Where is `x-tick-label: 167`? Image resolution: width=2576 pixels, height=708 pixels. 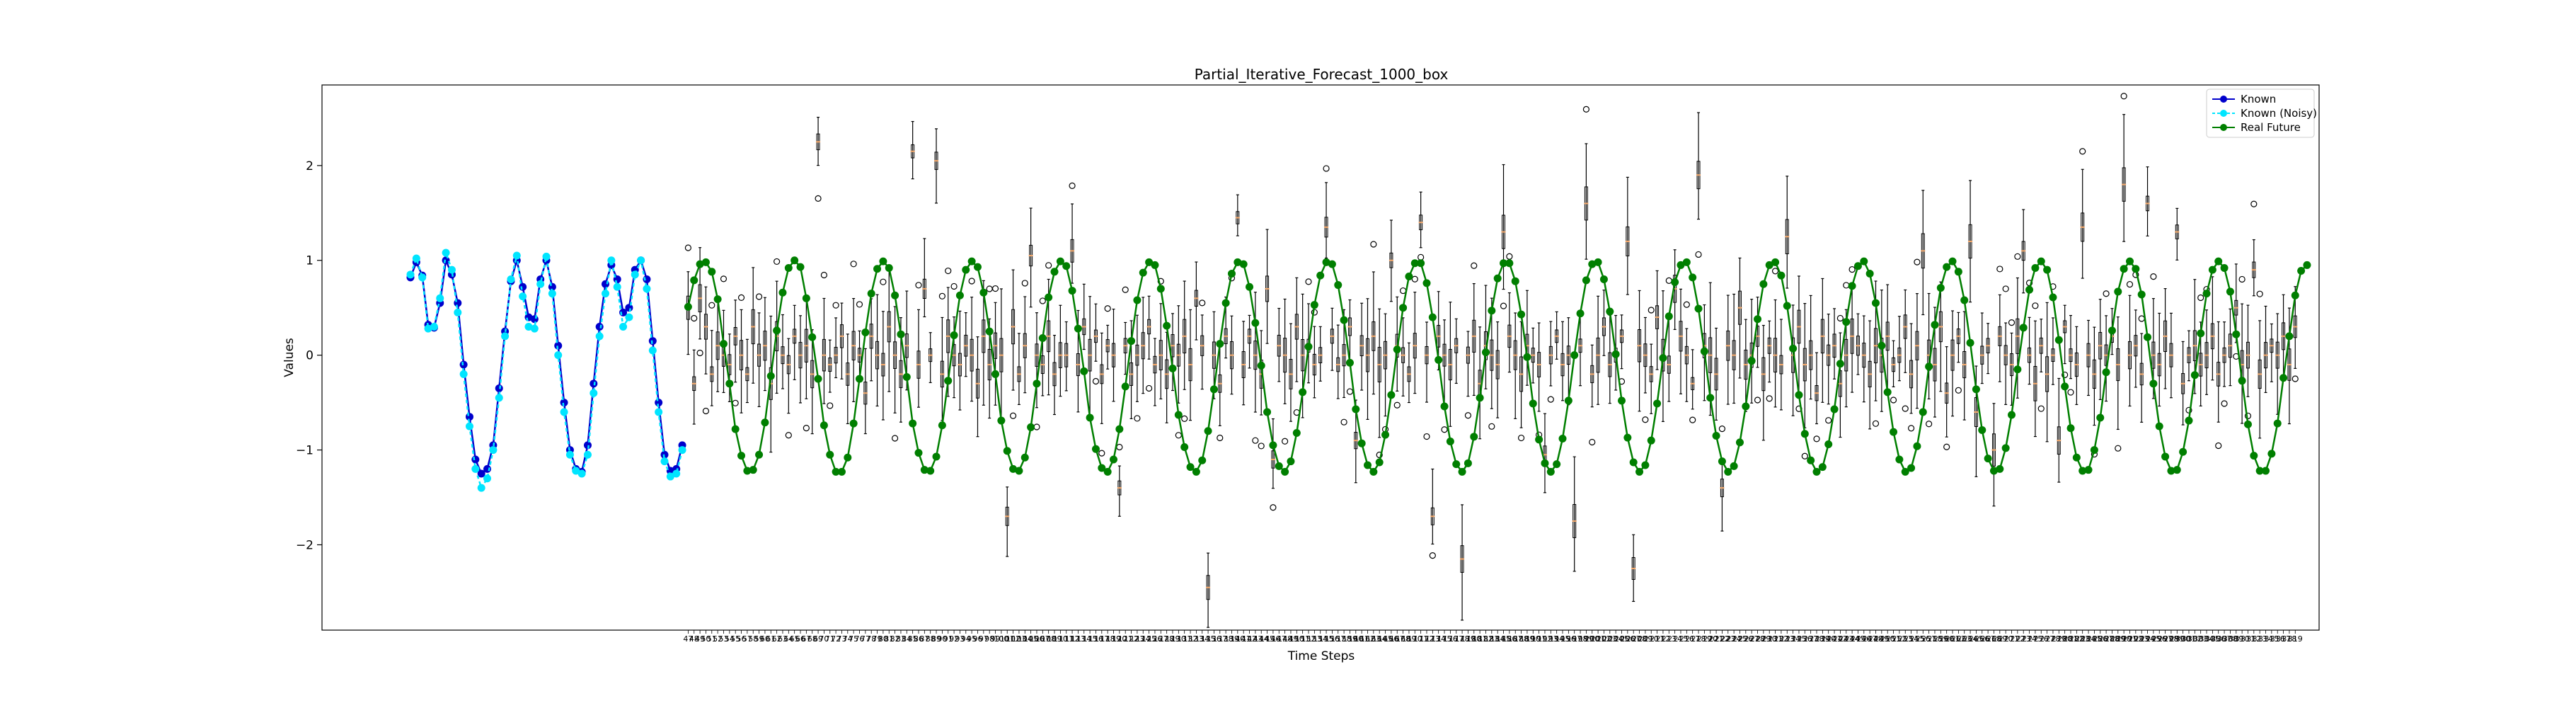 x-tick-label: 167 is located at coordinates (1397, 639).